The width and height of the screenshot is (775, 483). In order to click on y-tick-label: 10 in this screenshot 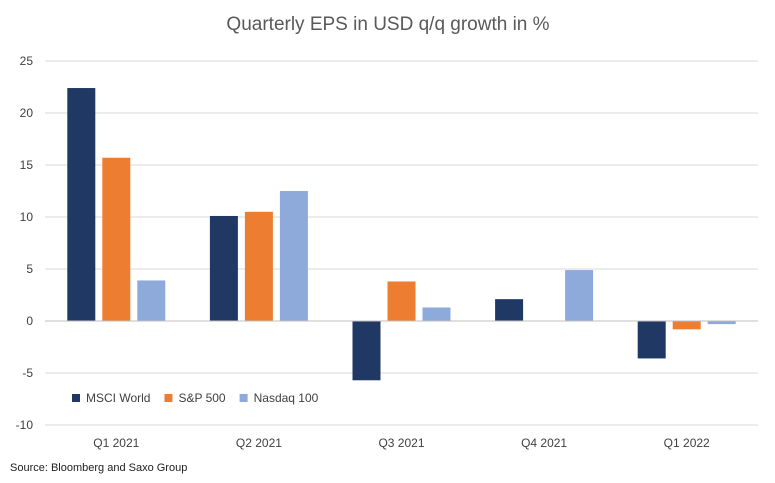, I will do `click(27, 217)`.